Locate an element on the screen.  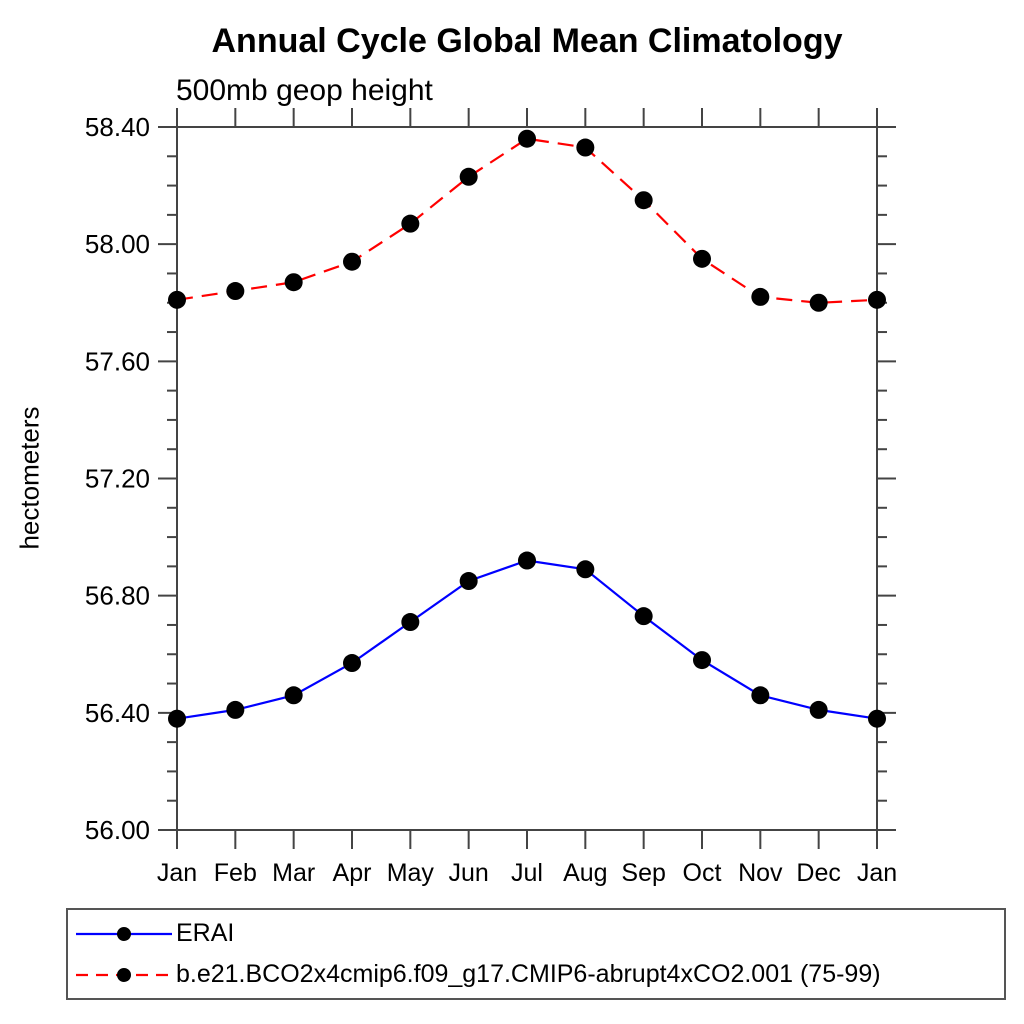
y-tick-label: 56.40 is located at coordinates (117, 713).